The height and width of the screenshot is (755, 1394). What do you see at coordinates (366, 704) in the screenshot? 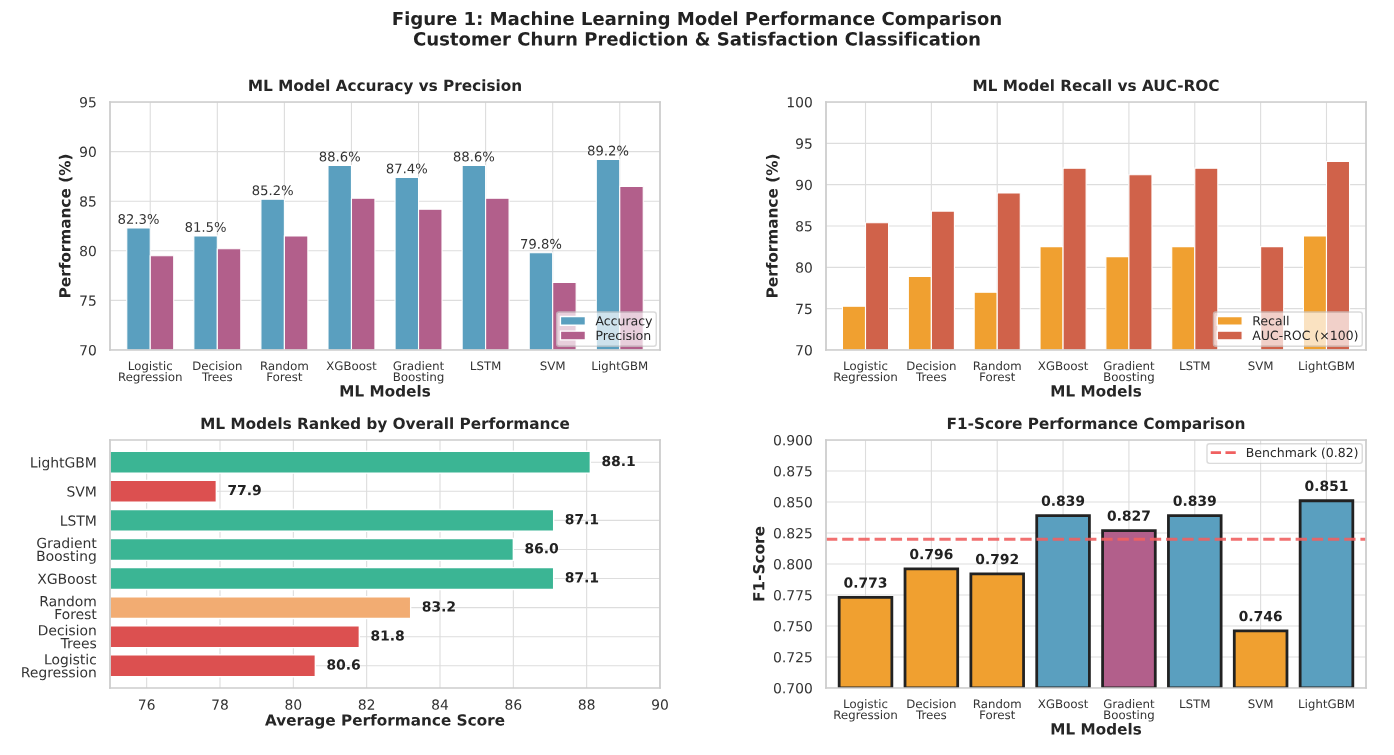
I see `x-tick-label: 82` at bounding box center [366, 704].